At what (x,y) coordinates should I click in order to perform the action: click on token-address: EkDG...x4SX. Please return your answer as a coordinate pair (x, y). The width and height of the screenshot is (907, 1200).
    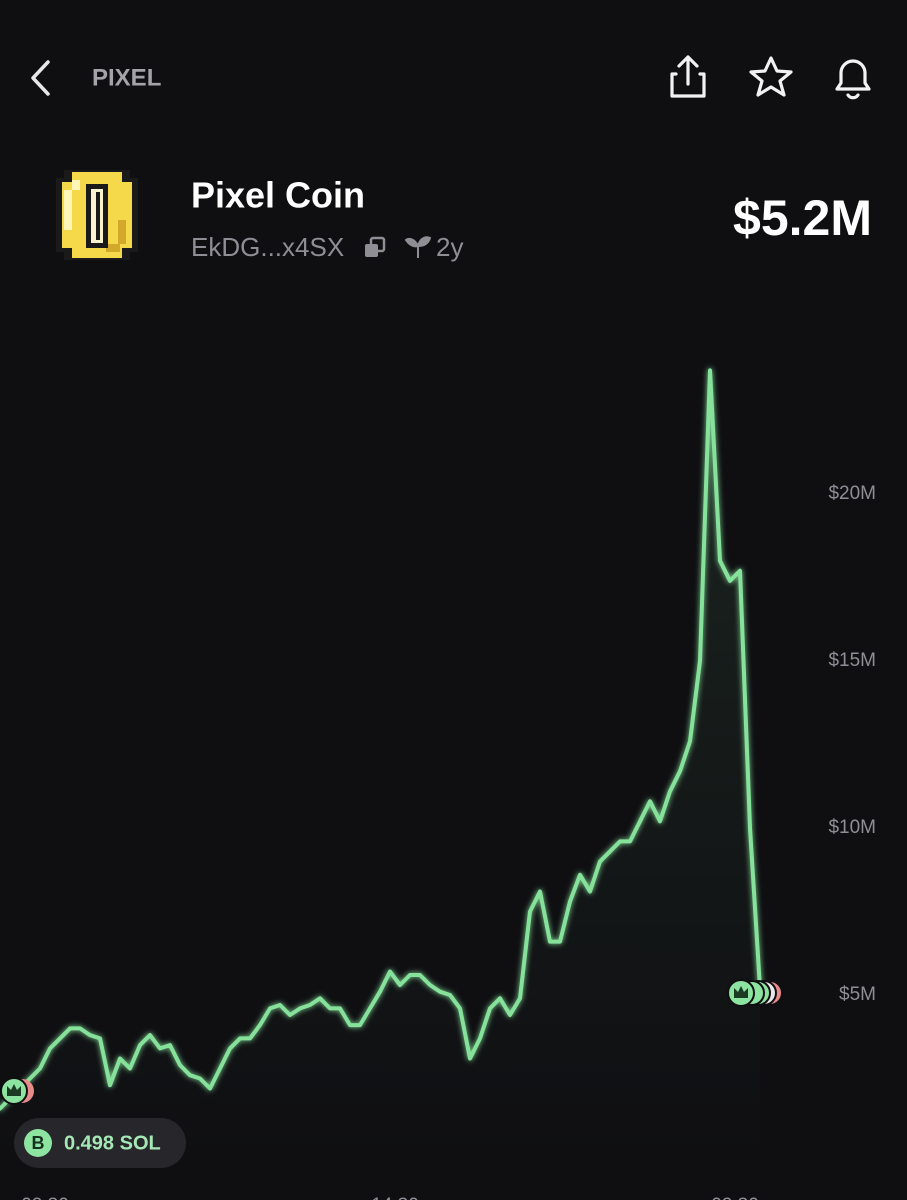
    Looking at the image, I should click on (267, 247).